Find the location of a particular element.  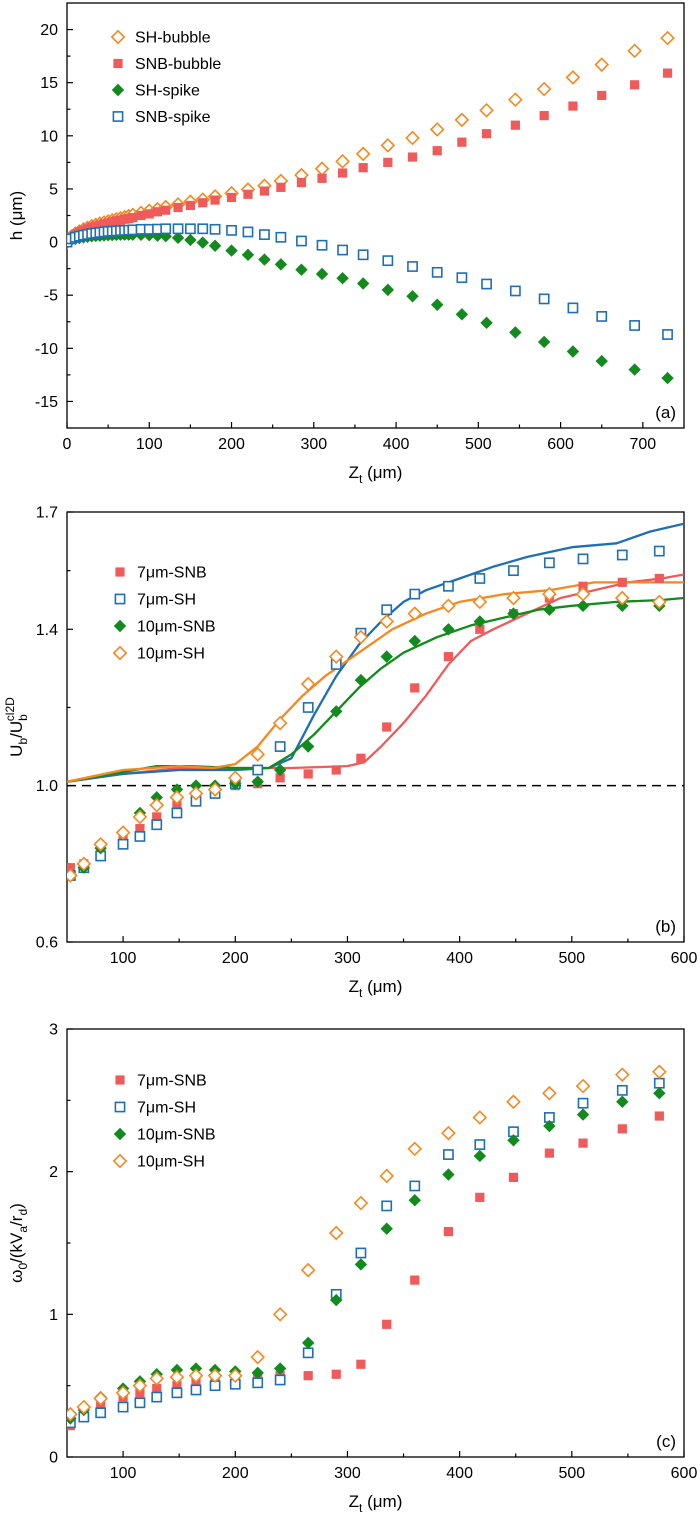

legend-label: 10μm-SH is located at coordinates (171, 654).